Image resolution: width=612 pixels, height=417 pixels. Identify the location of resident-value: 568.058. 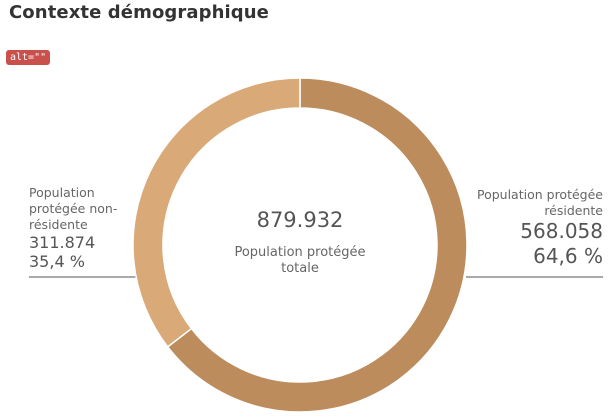
(561, 231).